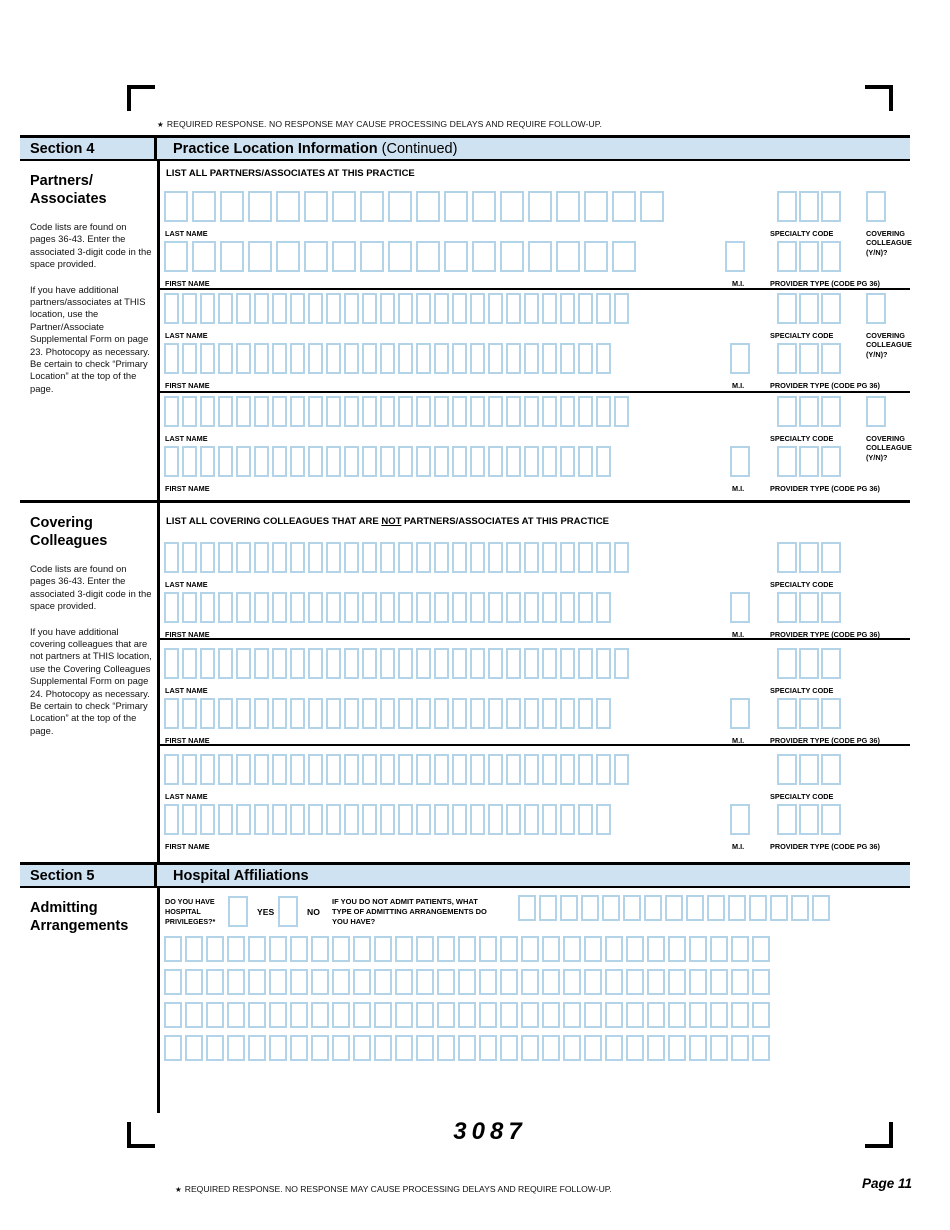 The width and height of the screenshot is (950, 1230). What do you see at coordinates (79, 917) in the screenshot?
I see `admitting-heading: Admitting Arrangements` at bounding box center [79, 917].